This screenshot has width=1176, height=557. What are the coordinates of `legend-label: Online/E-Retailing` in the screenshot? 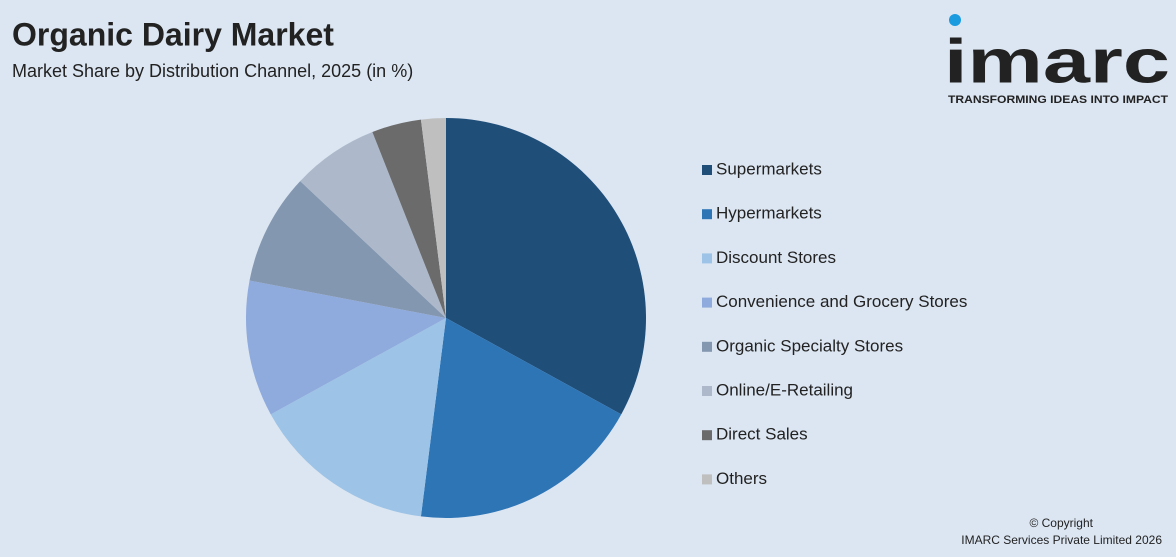 It's located at (784, 389).